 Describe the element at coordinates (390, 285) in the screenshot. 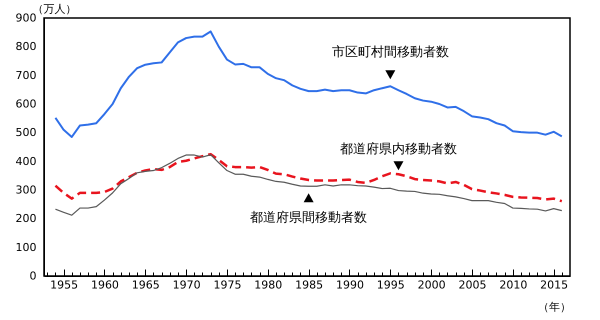

I see `x-tick-label: 1995` at that location.